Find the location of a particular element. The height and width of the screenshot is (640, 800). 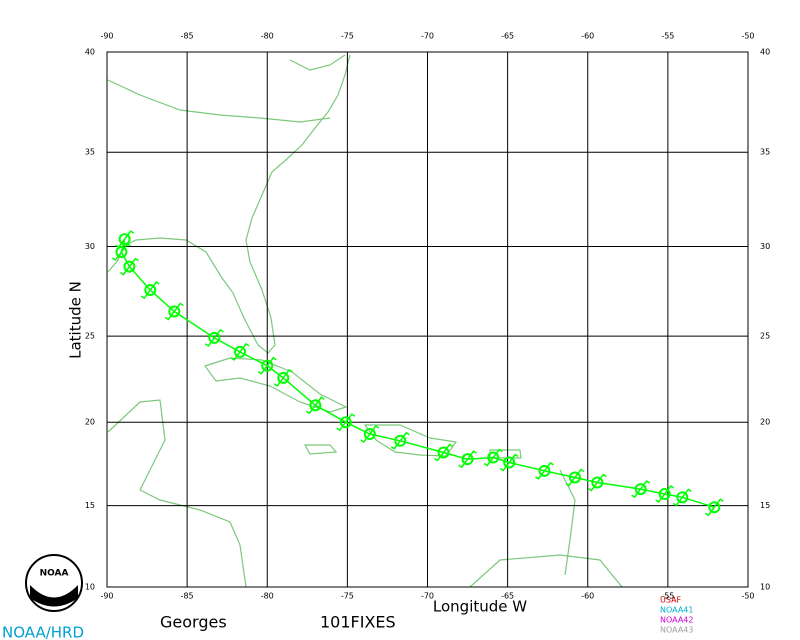

agency: NOAA/HRD is located at coordinates (43, 632).